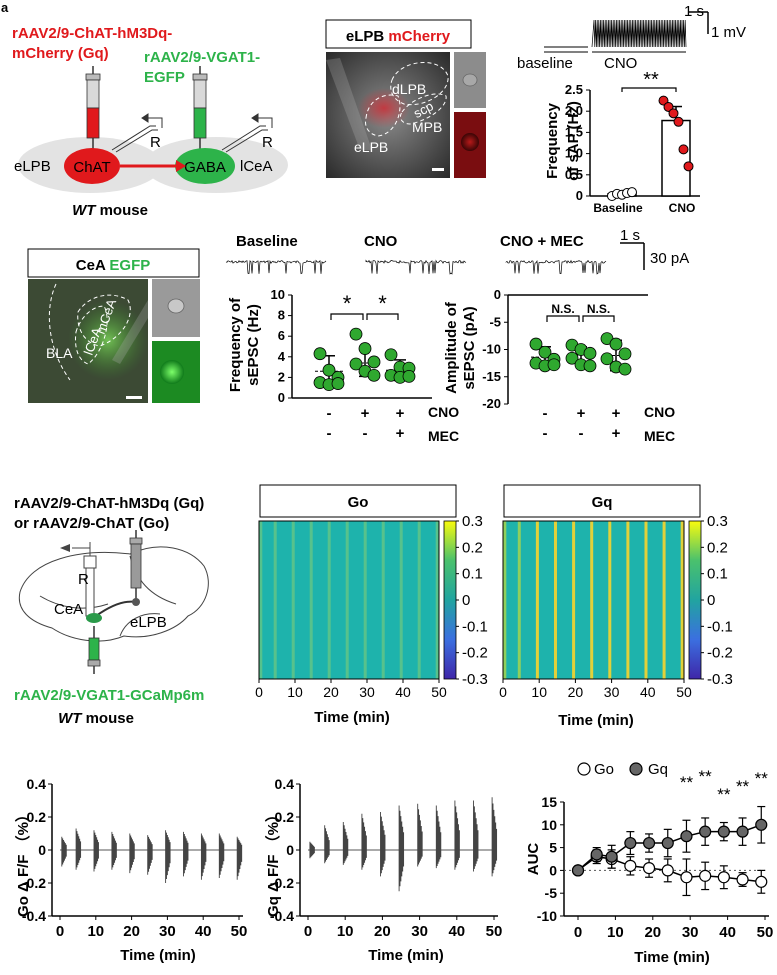 Image resolution: width=777 pixels, height=975 pixels. Describe the element at coordinates (416, 267) in the screenshot. I see `sepsc-trace` at that location.